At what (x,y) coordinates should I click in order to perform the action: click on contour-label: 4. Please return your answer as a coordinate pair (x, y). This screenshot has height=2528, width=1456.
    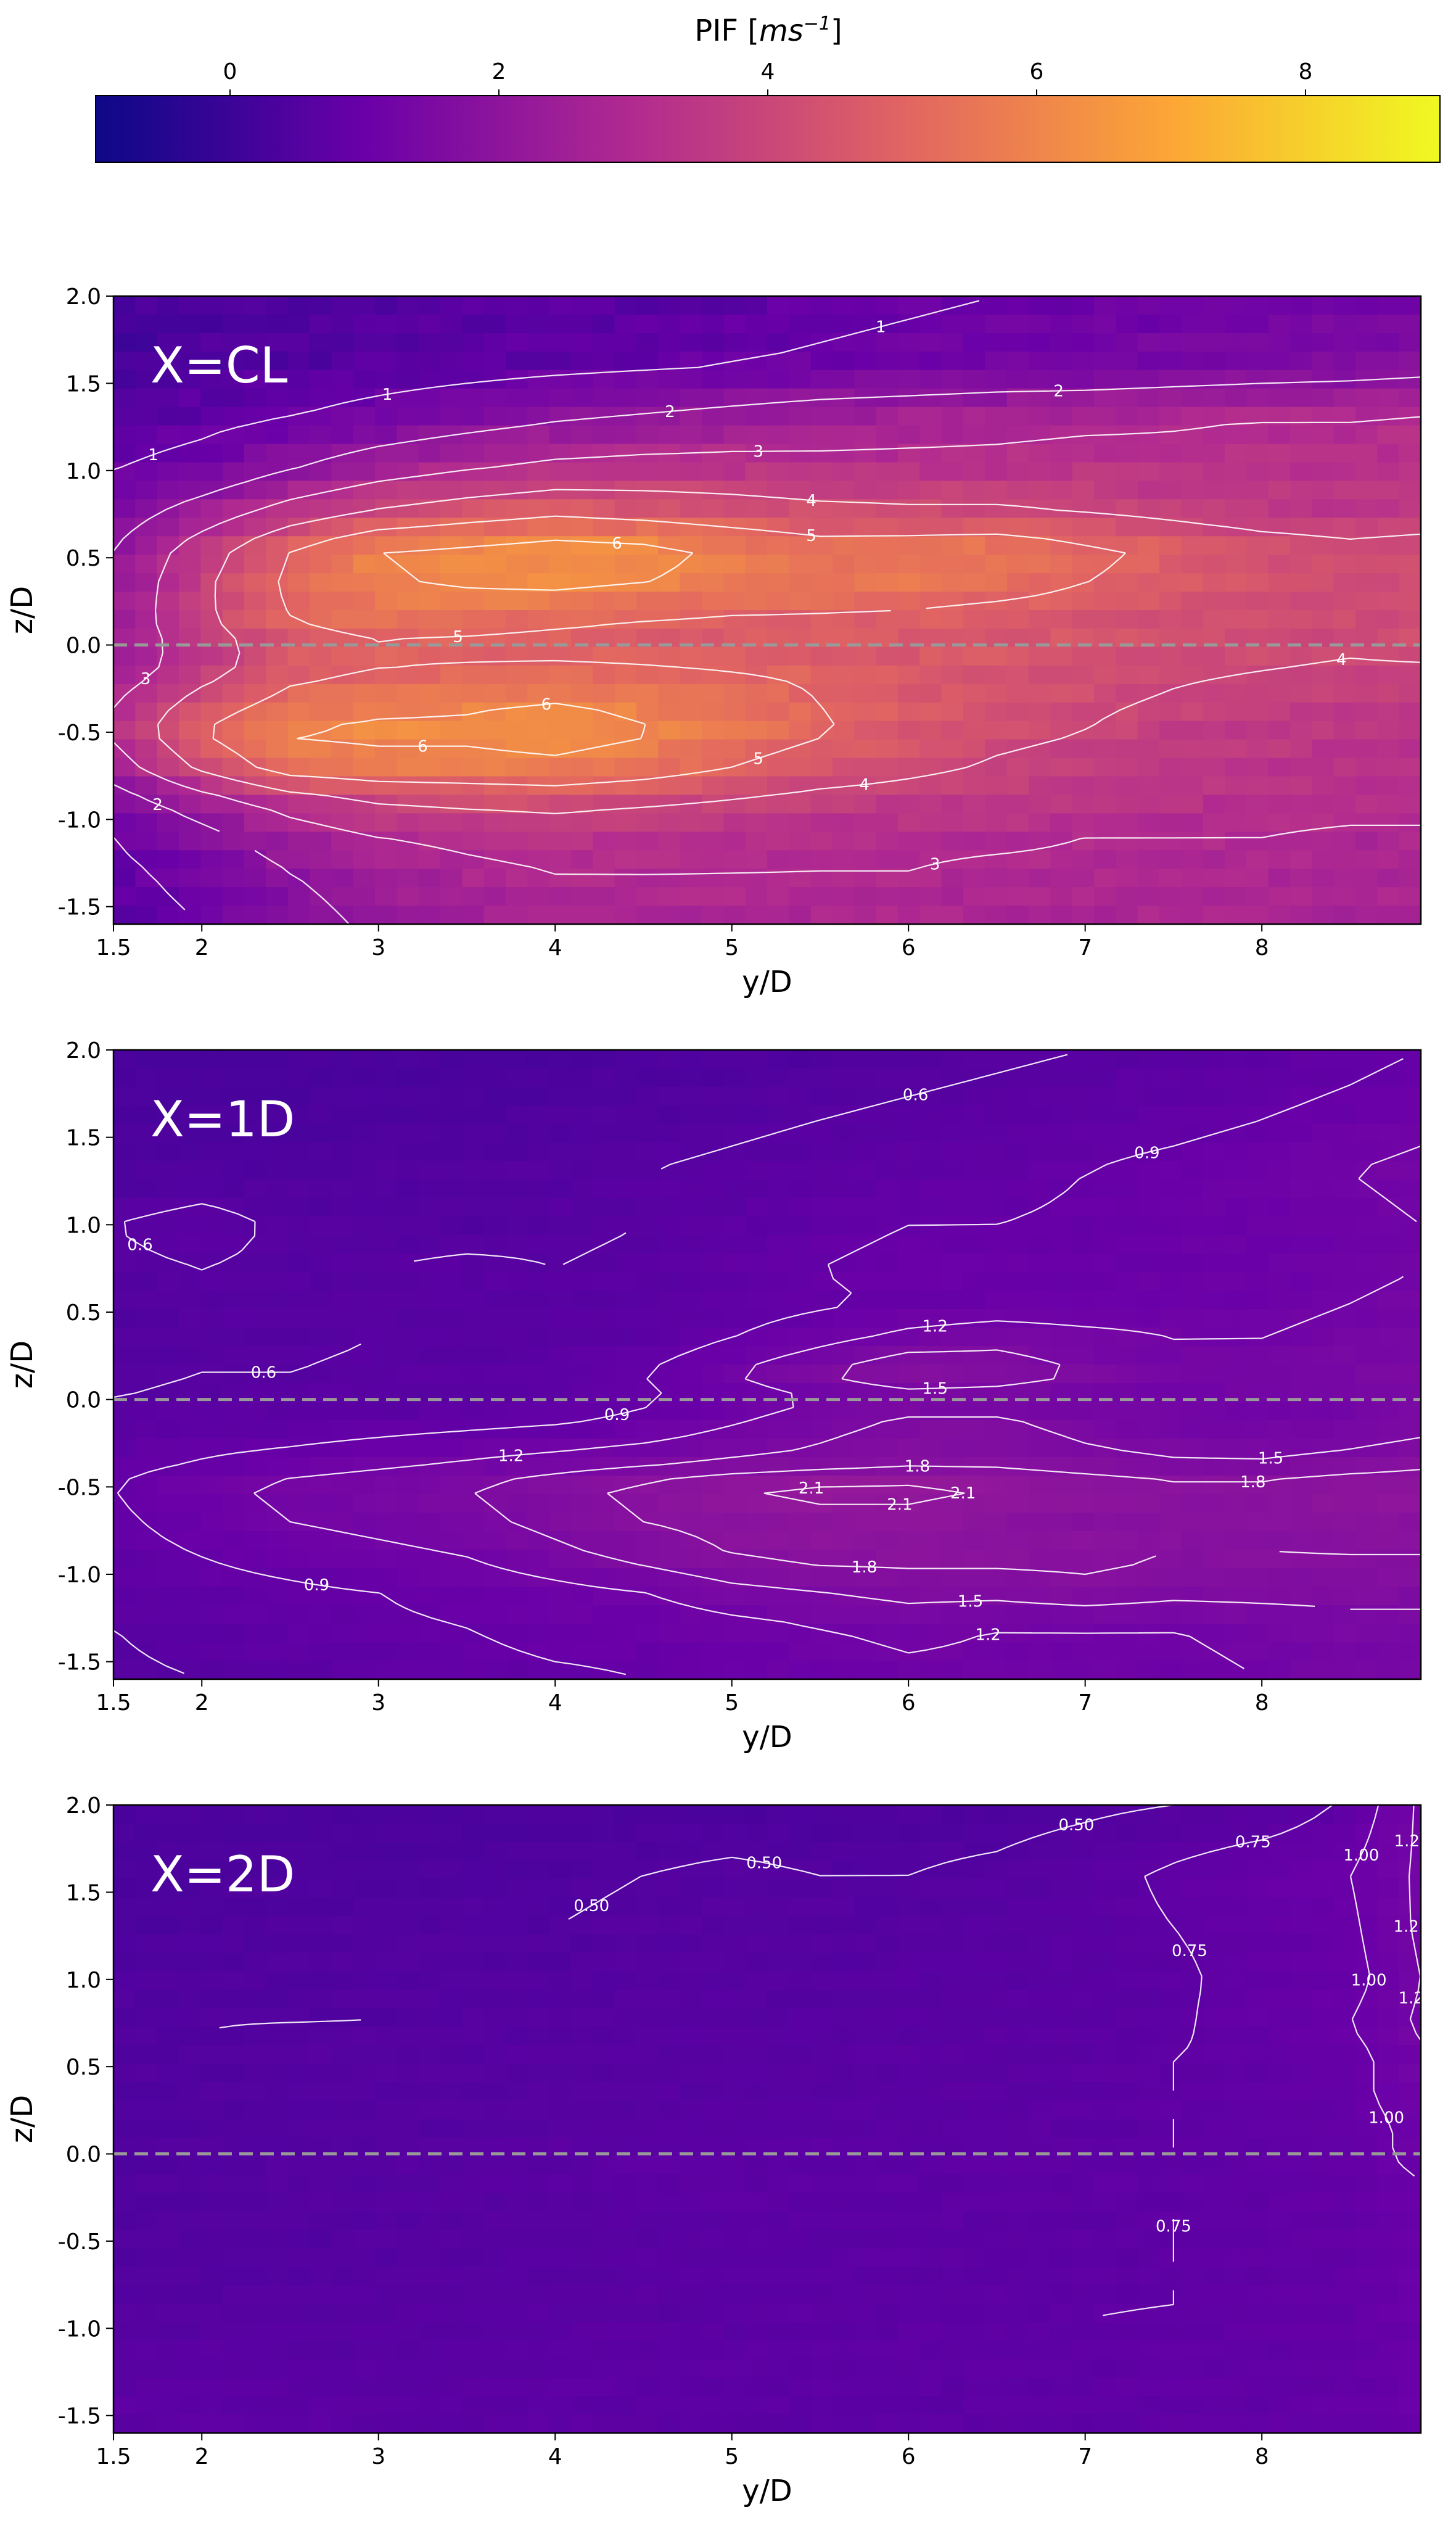
    Looking at the image, I should click on (1341, 660).